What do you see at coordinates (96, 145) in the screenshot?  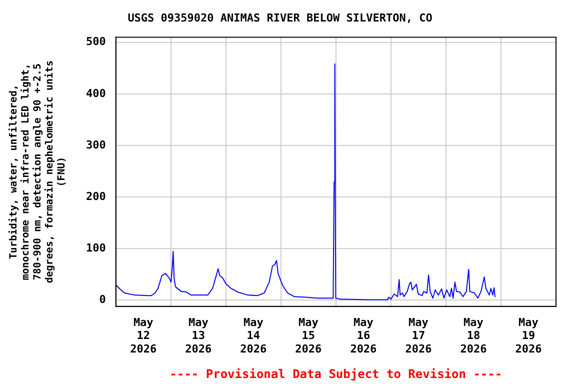 I see `y-tick-label: 300` at bounding box center [96, 145].